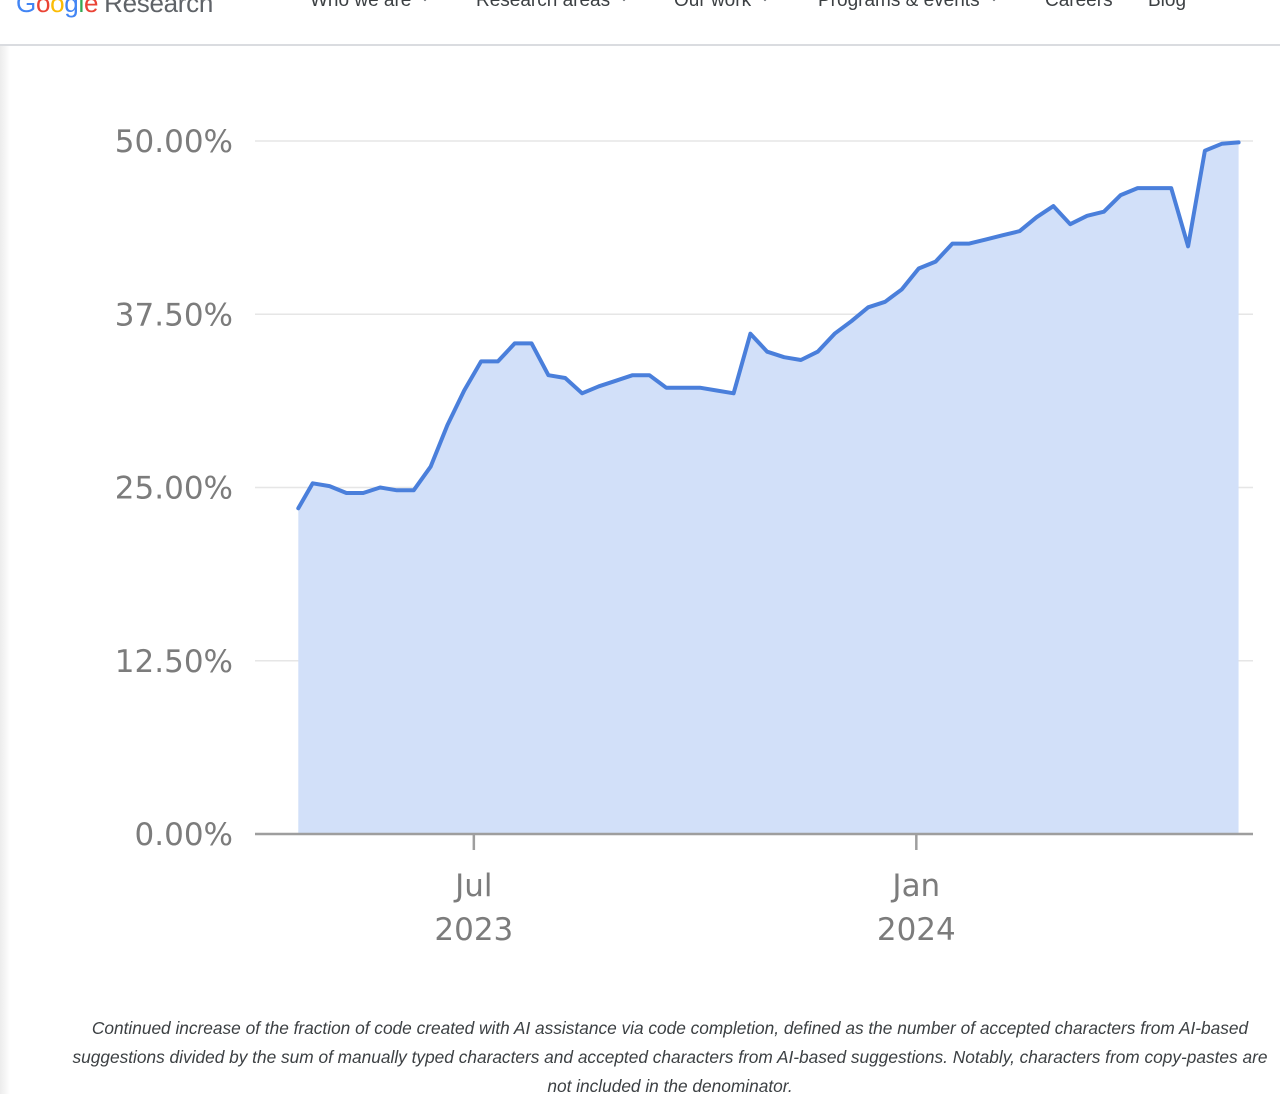  I want to click on logo-letter: g, so click(71, 9).